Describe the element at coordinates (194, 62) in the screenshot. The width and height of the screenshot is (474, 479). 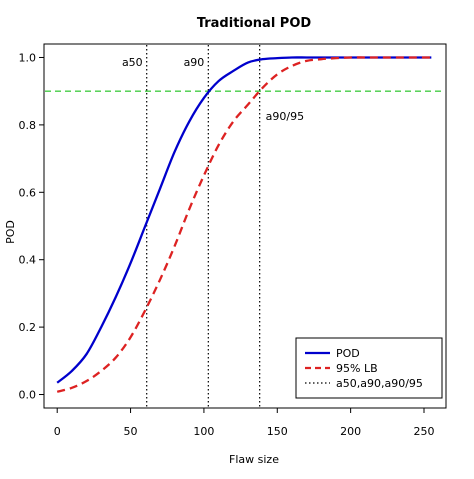
I see `marker-label-a90: a90` at that location.